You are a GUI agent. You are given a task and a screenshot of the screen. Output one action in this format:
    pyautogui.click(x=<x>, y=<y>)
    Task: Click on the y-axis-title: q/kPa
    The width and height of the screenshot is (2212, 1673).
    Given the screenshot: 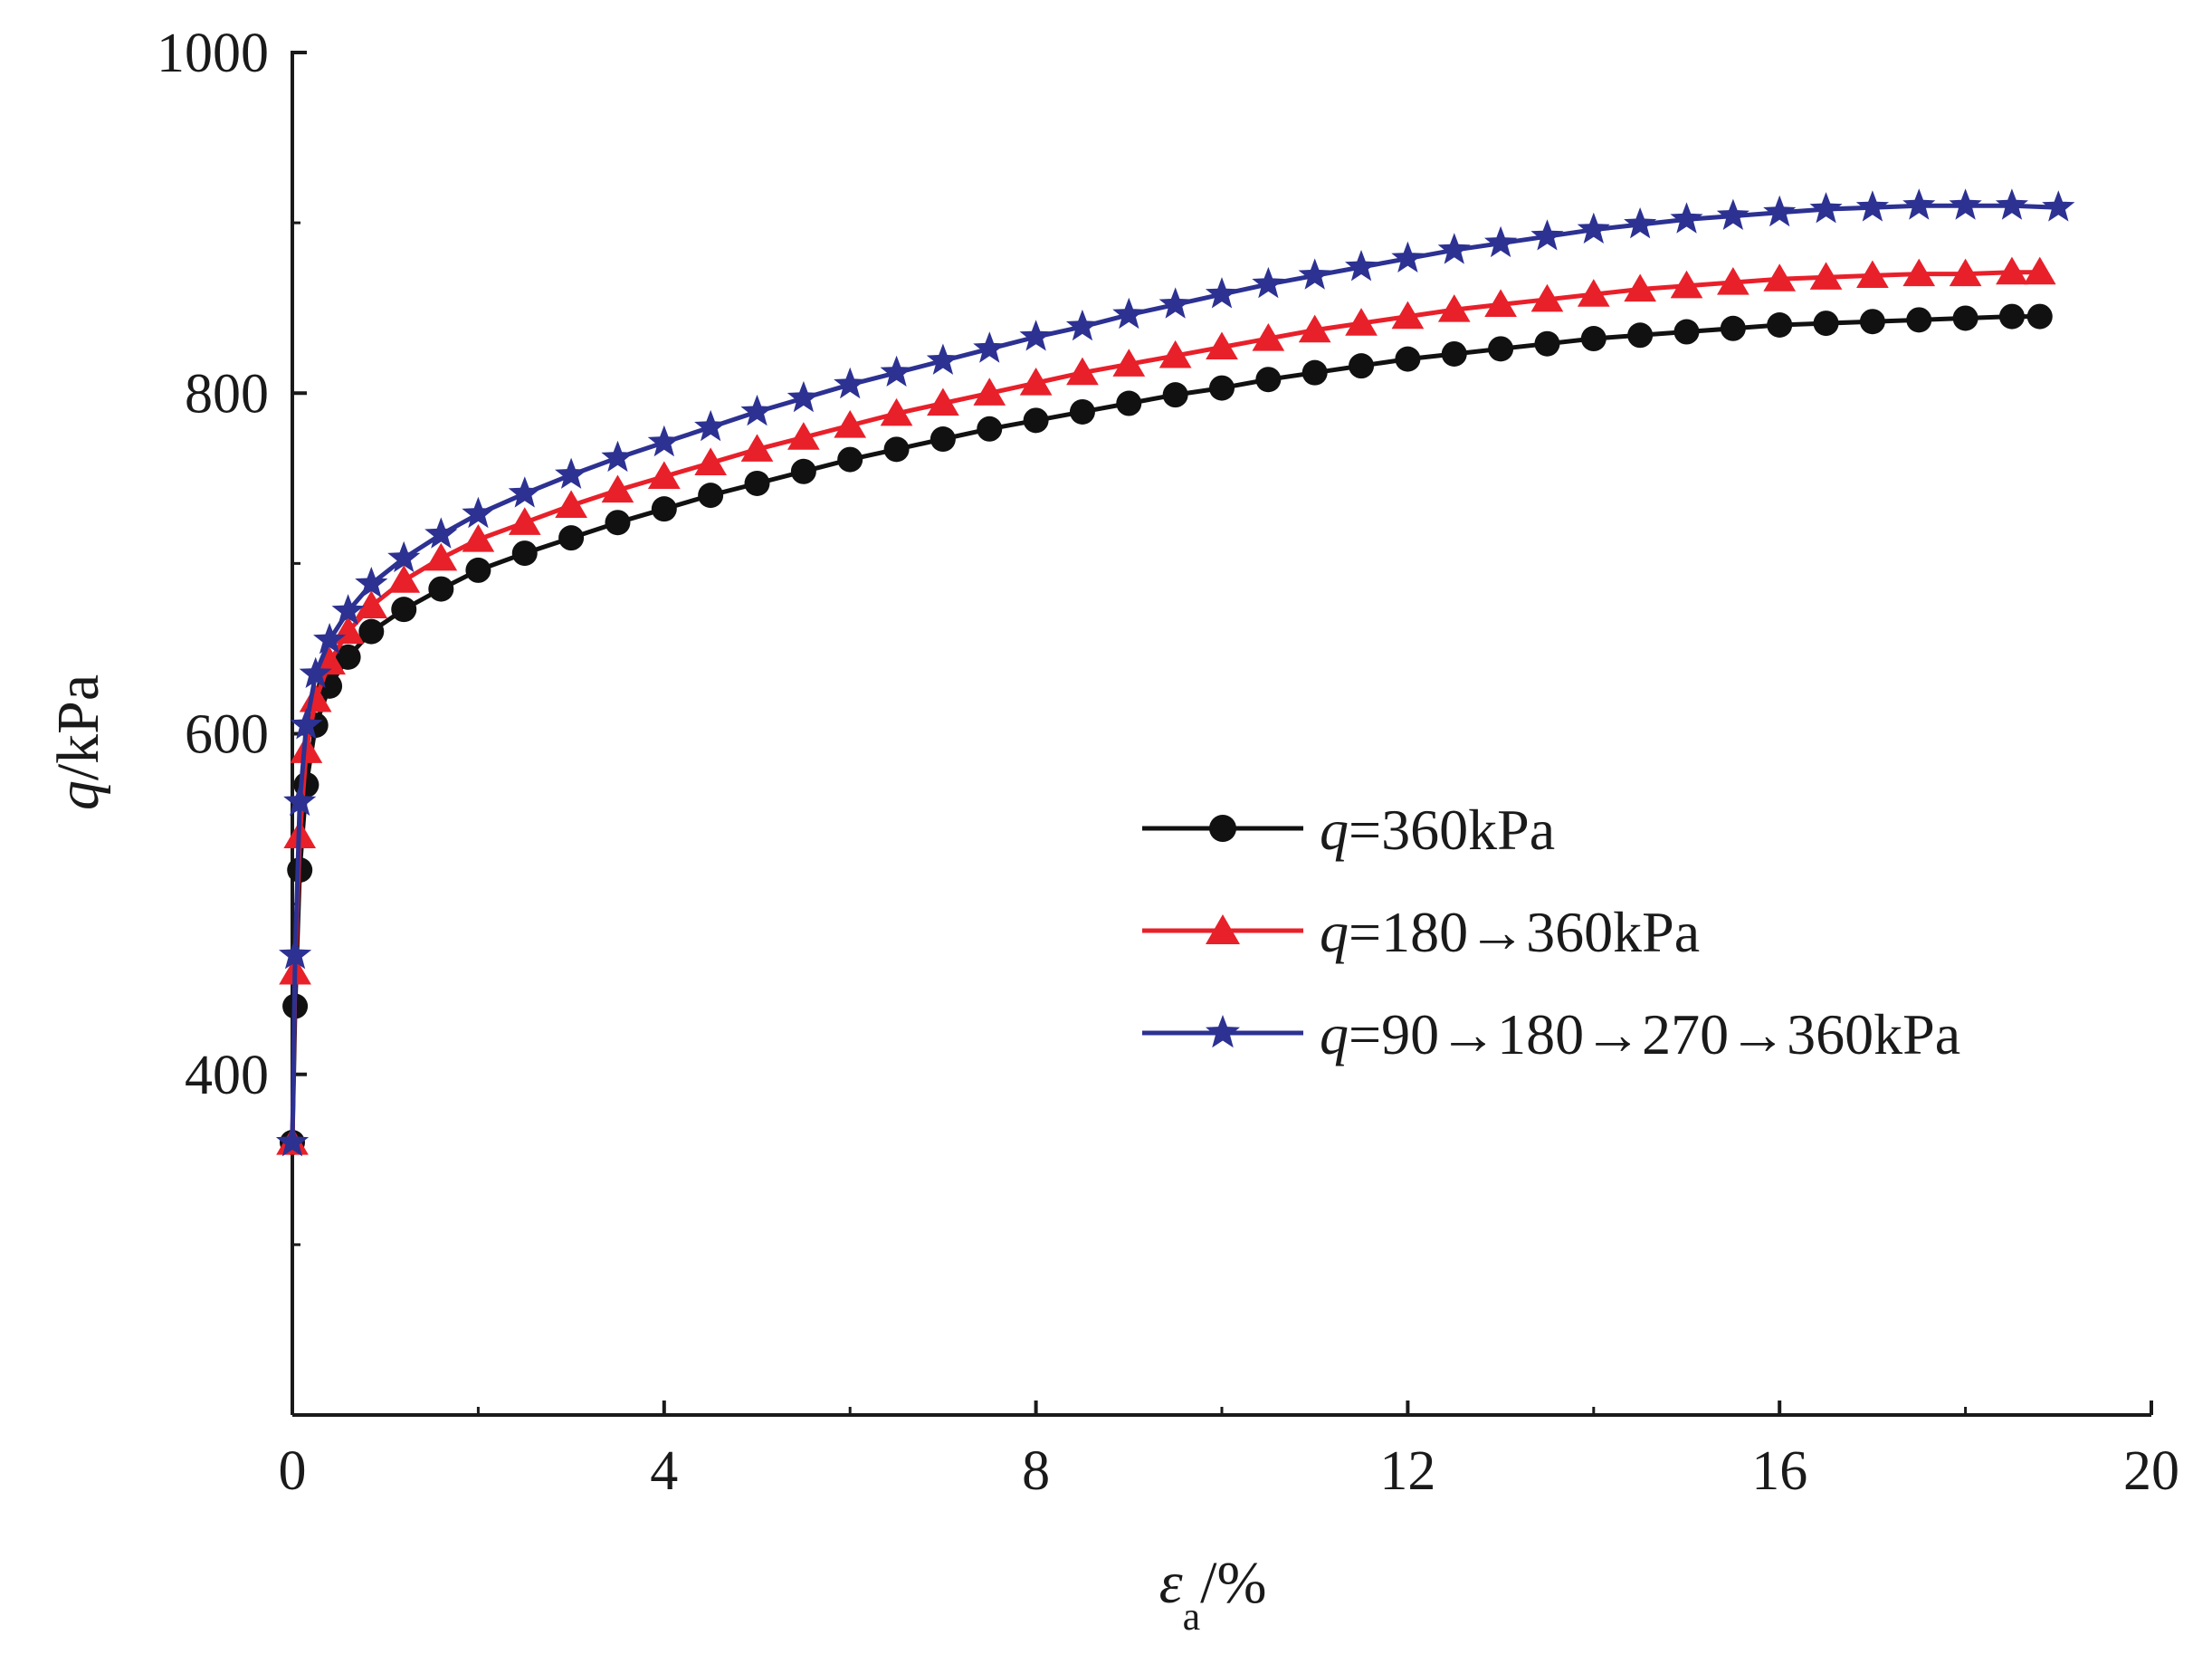 What is the action you would take?
    pyautogui.click(x=78, y=742)
    